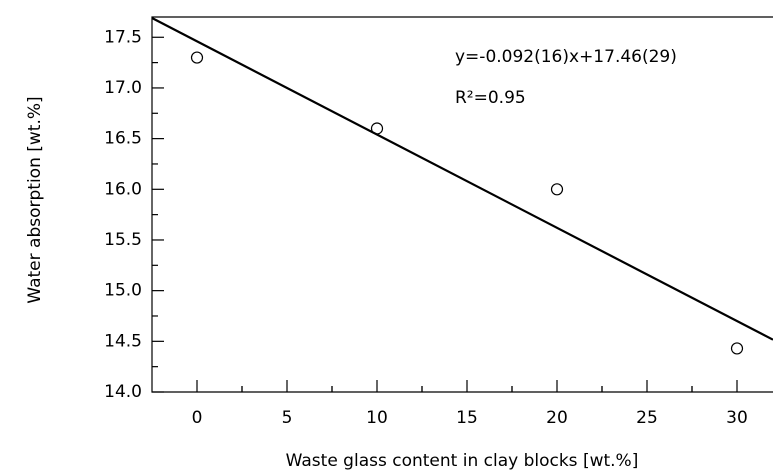 Image resolution: width=773 pixels, height=474 pixels. What do you see at coordinates (123, 291) in the screenshot?
I see `y-tick-label: 15.0` at bounding box center [123, 291].